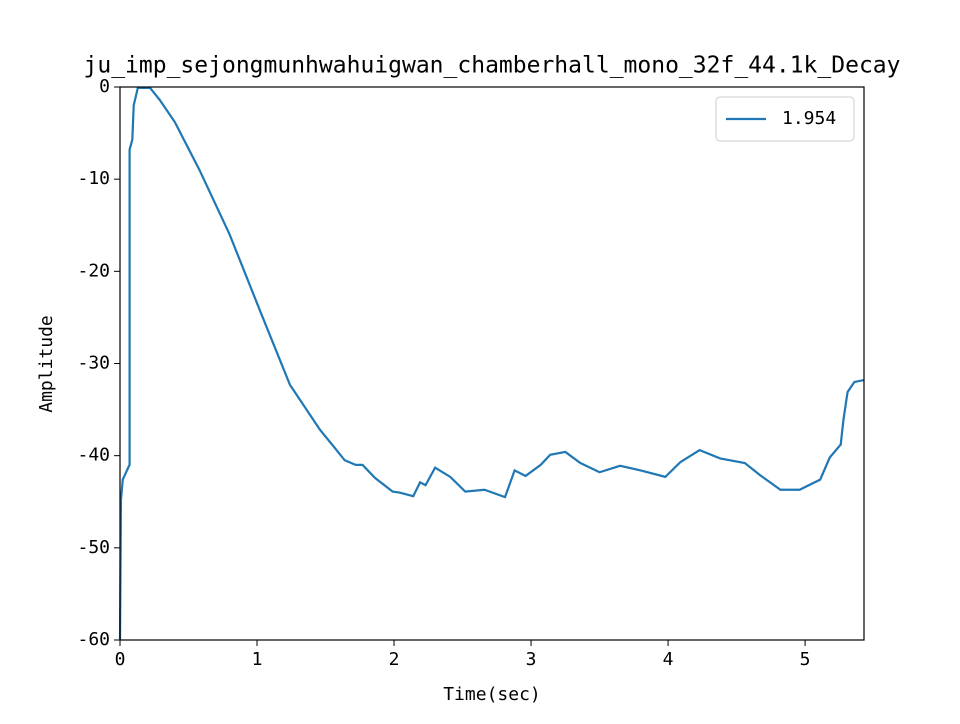 The width and height of the screenshot is (960, 724). I want to click on y-tick-label: -50, so click(93, 547).